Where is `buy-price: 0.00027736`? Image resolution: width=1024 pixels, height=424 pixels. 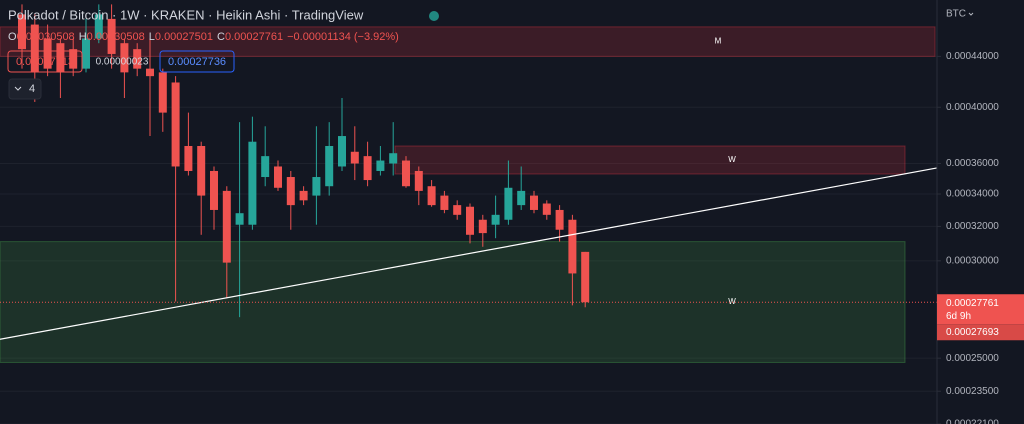 buy-price: 0.00027736 is located at coordinates (197, 62).